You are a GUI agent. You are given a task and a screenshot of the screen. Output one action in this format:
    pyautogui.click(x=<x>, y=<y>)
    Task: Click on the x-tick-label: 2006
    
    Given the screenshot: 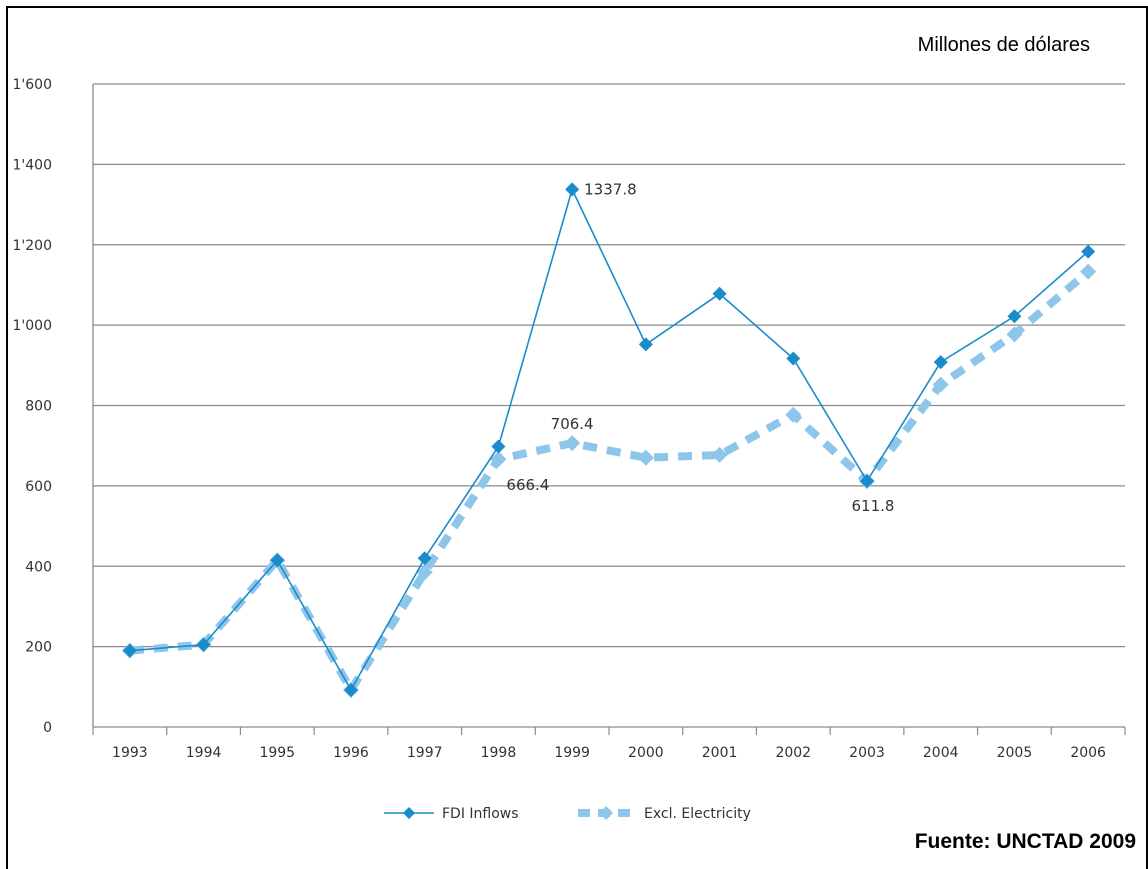 What is the action you would take?
    pyautogui.click(x=1088, y=753)
    